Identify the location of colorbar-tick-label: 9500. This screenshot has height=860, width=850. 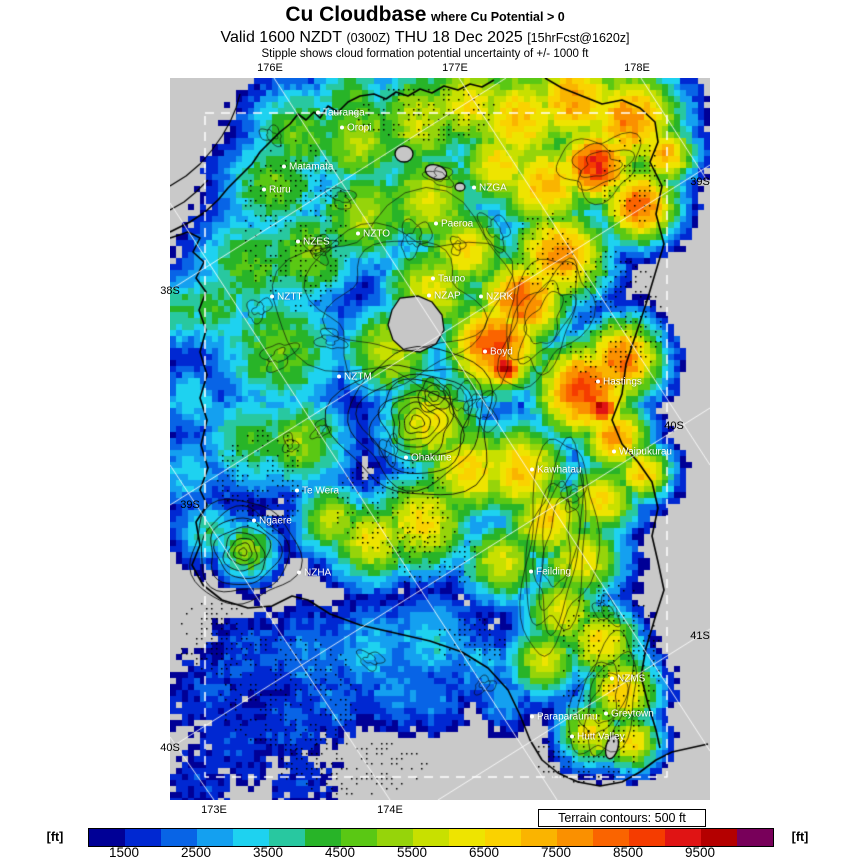
(700, 852).